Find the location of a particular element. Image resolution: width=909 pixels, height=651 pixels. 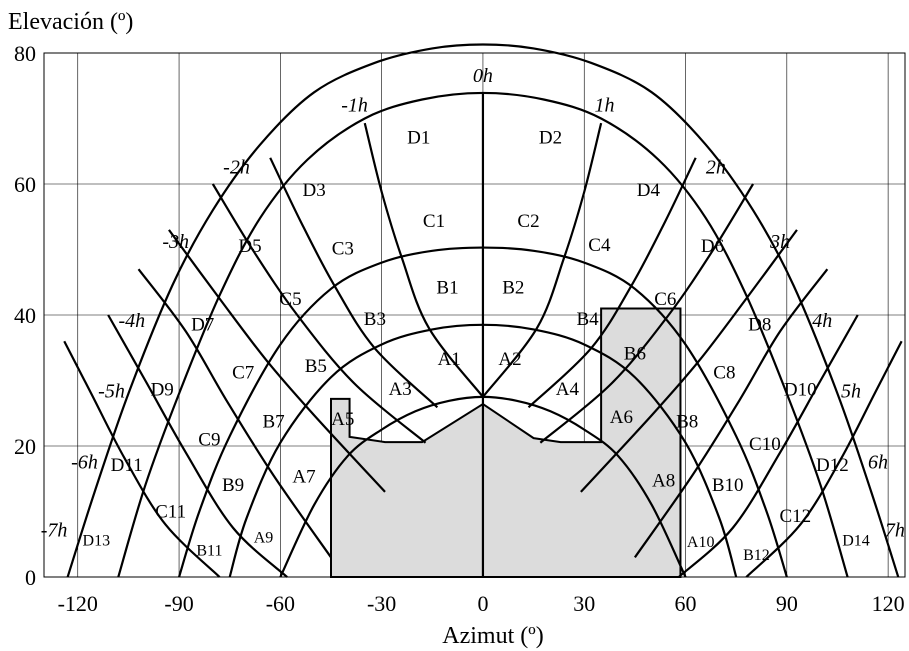

hour-line-6h is located at coordinates (768, 446).